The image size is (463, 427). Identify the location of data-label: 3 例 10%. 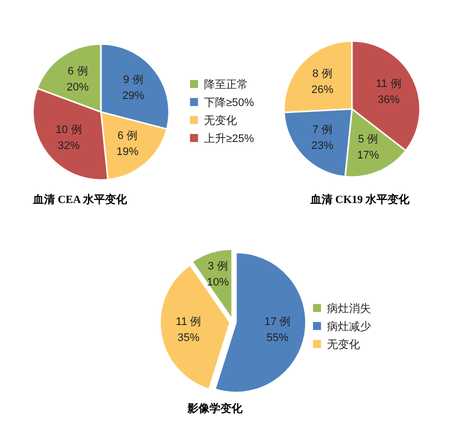
(218, 274).